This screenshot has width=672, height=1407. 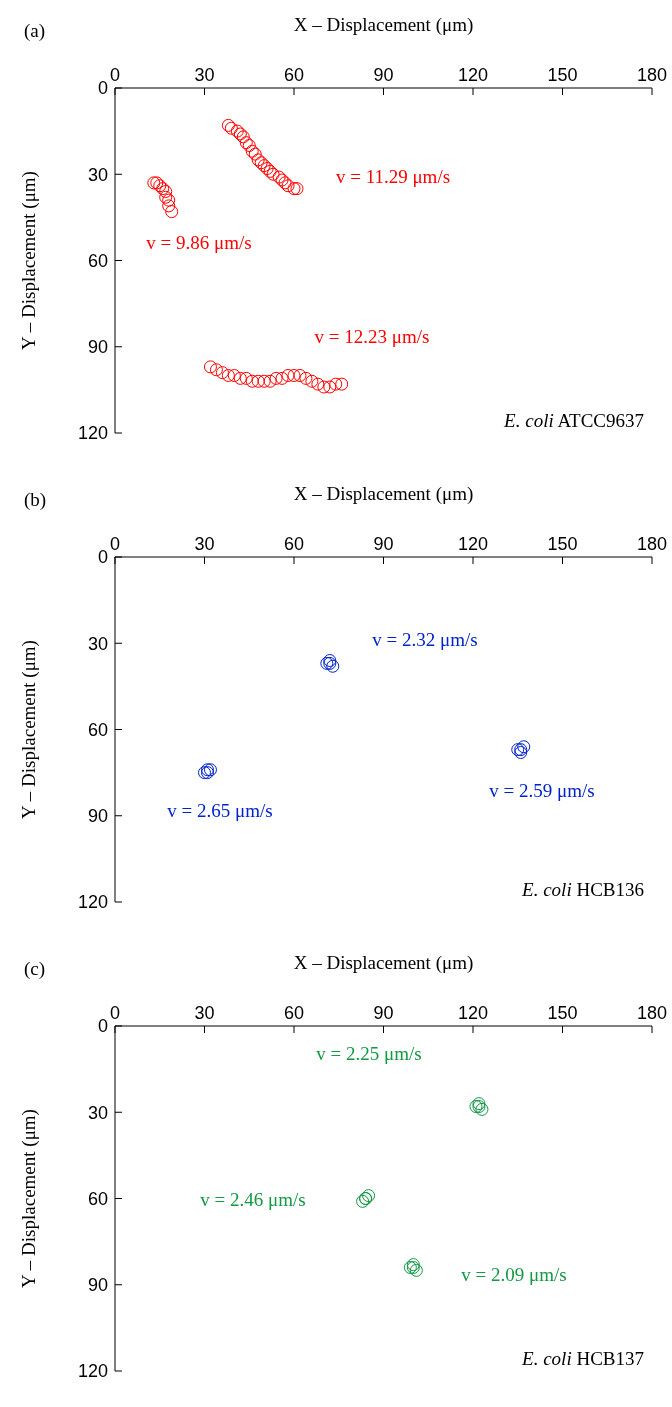 I want to click on annotation: v = 2.65 μm/s, so click(x=220, y=811).